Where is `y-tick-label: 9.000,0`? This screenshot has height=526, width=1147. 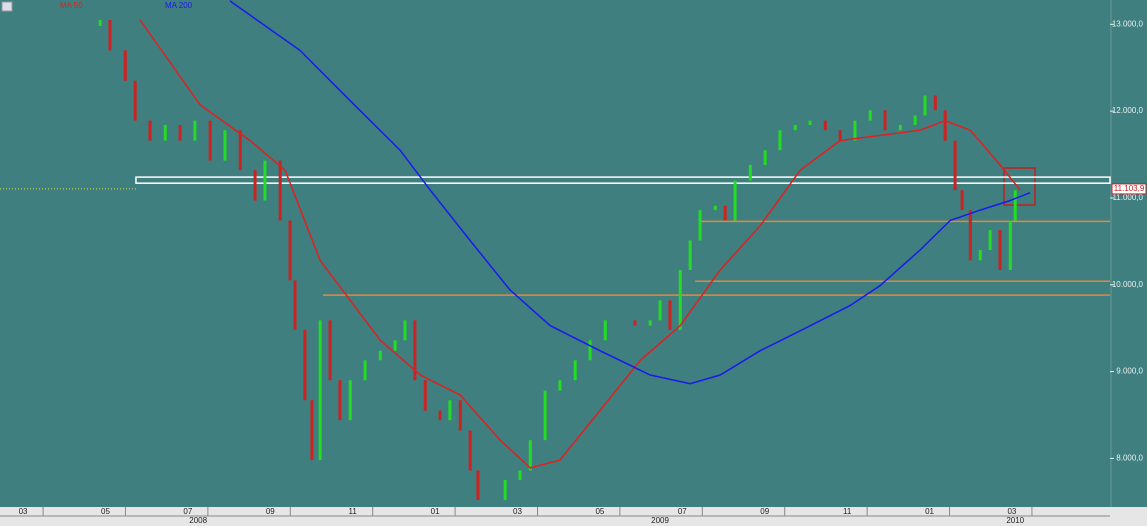
y-tick-label: 9.000,0 is located at coordinates (1129, 371).